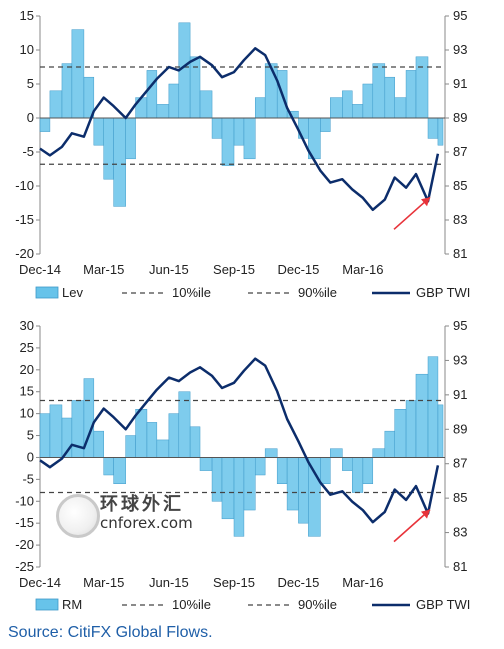 The height and width of the screenshot is (649, 504). What do you see at coordinates (460, 463) in the screenshot?
I see `right-tick-label: 87` at bounding box center [460, 463].